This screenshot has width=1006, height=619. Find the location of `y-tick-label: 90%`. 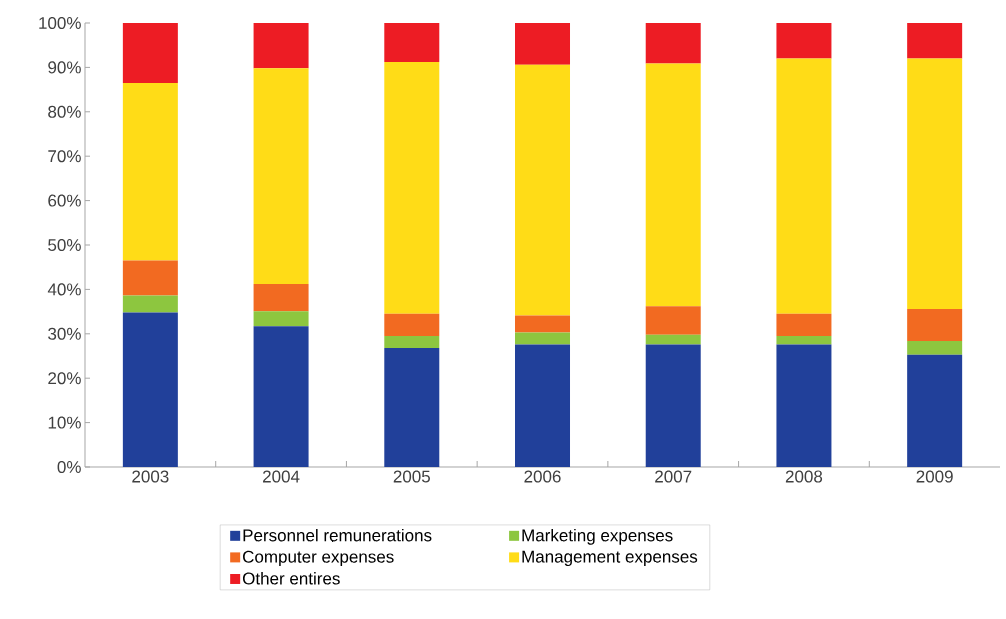

y-tick-label: 90% is located at coordinates (64, 67).